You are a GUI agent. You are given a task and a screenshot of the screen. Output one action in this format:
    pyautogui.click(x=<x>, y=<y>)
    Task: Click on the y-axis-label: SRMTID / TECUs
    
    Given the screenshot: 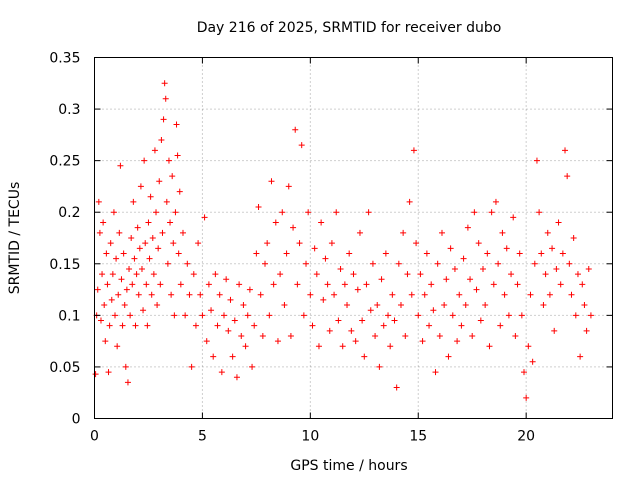 What is the action you would take?
    pyautogui.click(x=15, y=238)
    